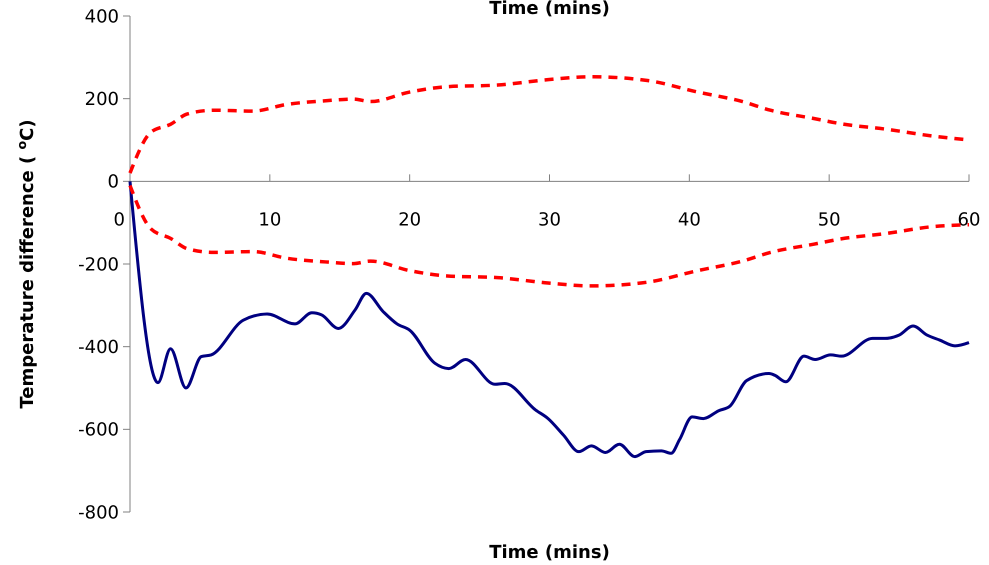  Describe the element at coordinates (98, 265) in the screenshot. I see `y-tick-label: -200` at that location.